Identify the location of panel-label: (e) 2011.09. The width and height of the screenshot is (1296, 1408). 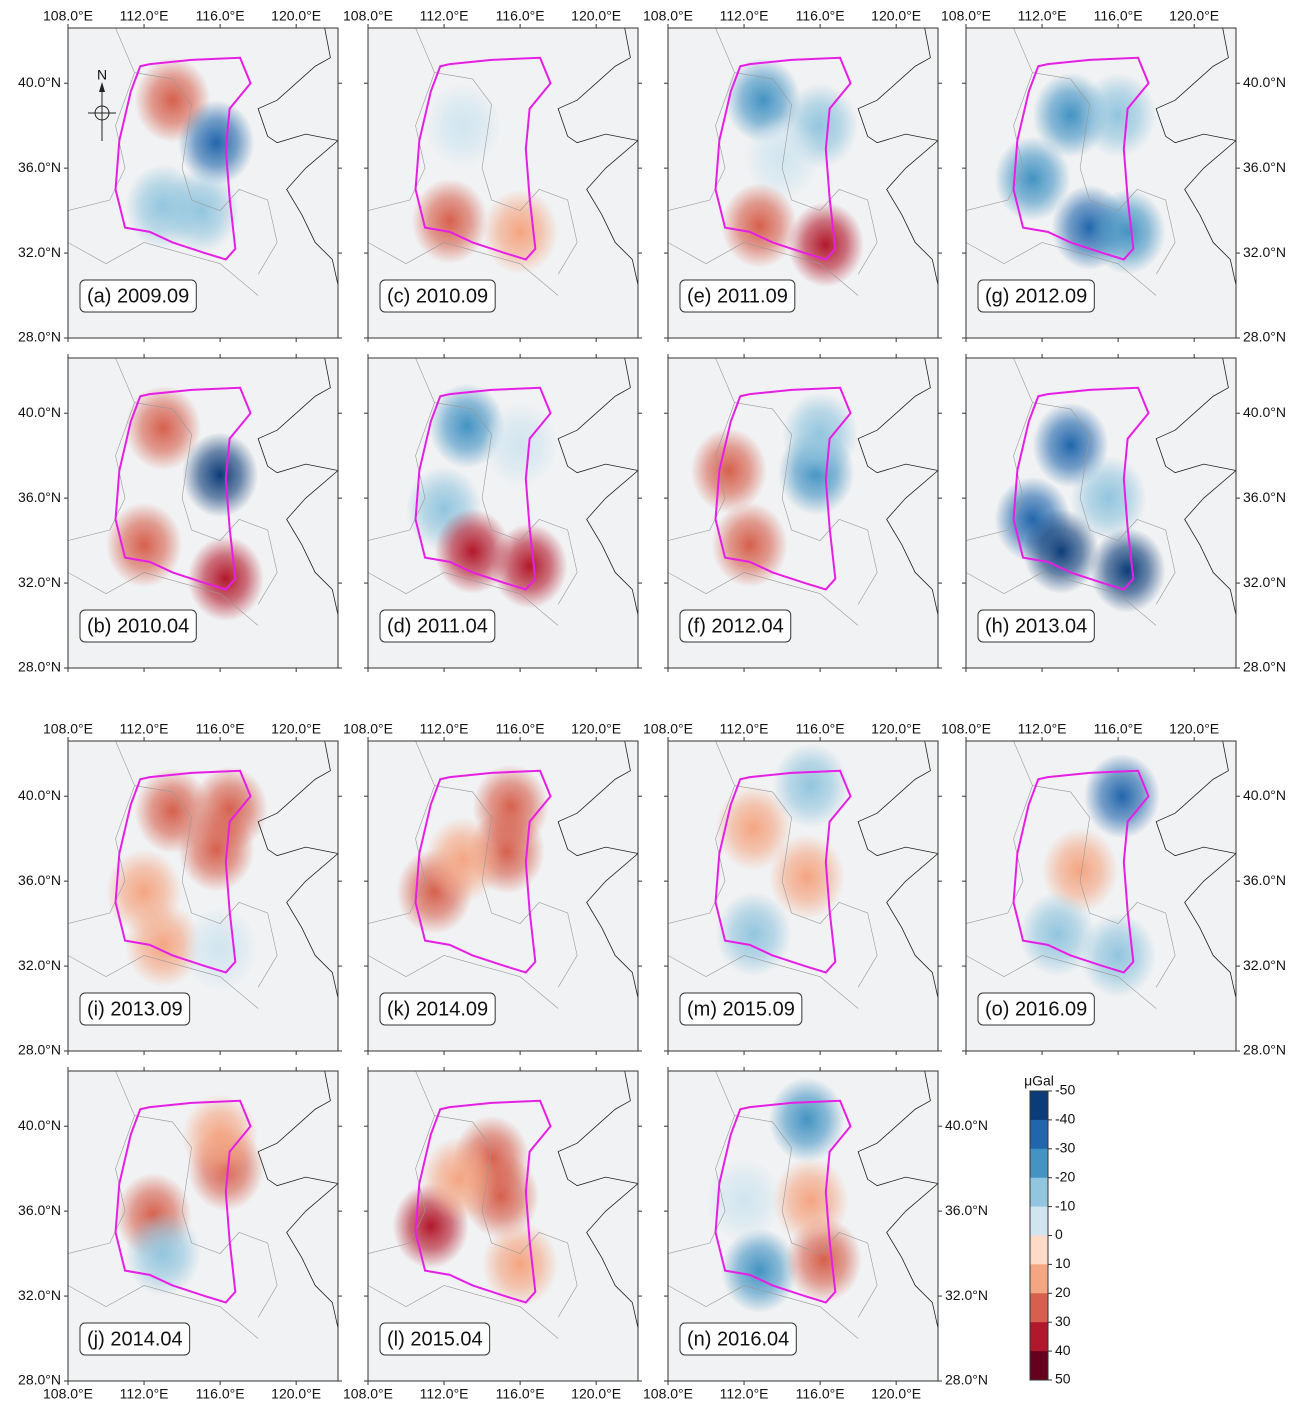
(737, 296).